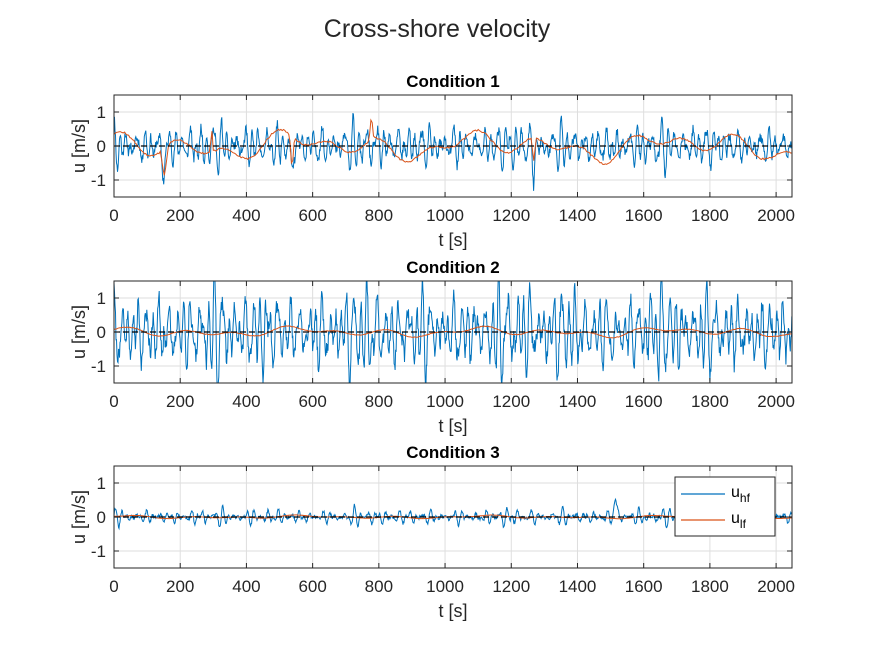 This screenshot has height=656, width=875. What do you see at coordinates (452, 267) in the screenshot?
I see `panel-title: Condition 2` at bounding box center [452, 267].